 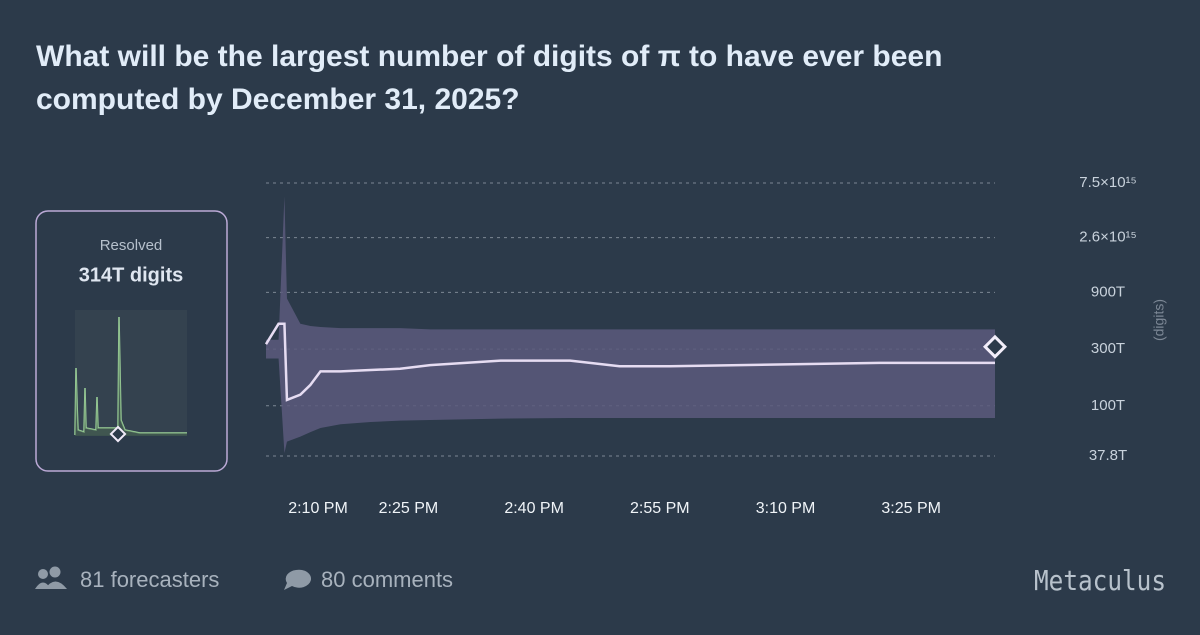 I want to click on y-tick-label: 37.8T, so click(x=1108, y=455).